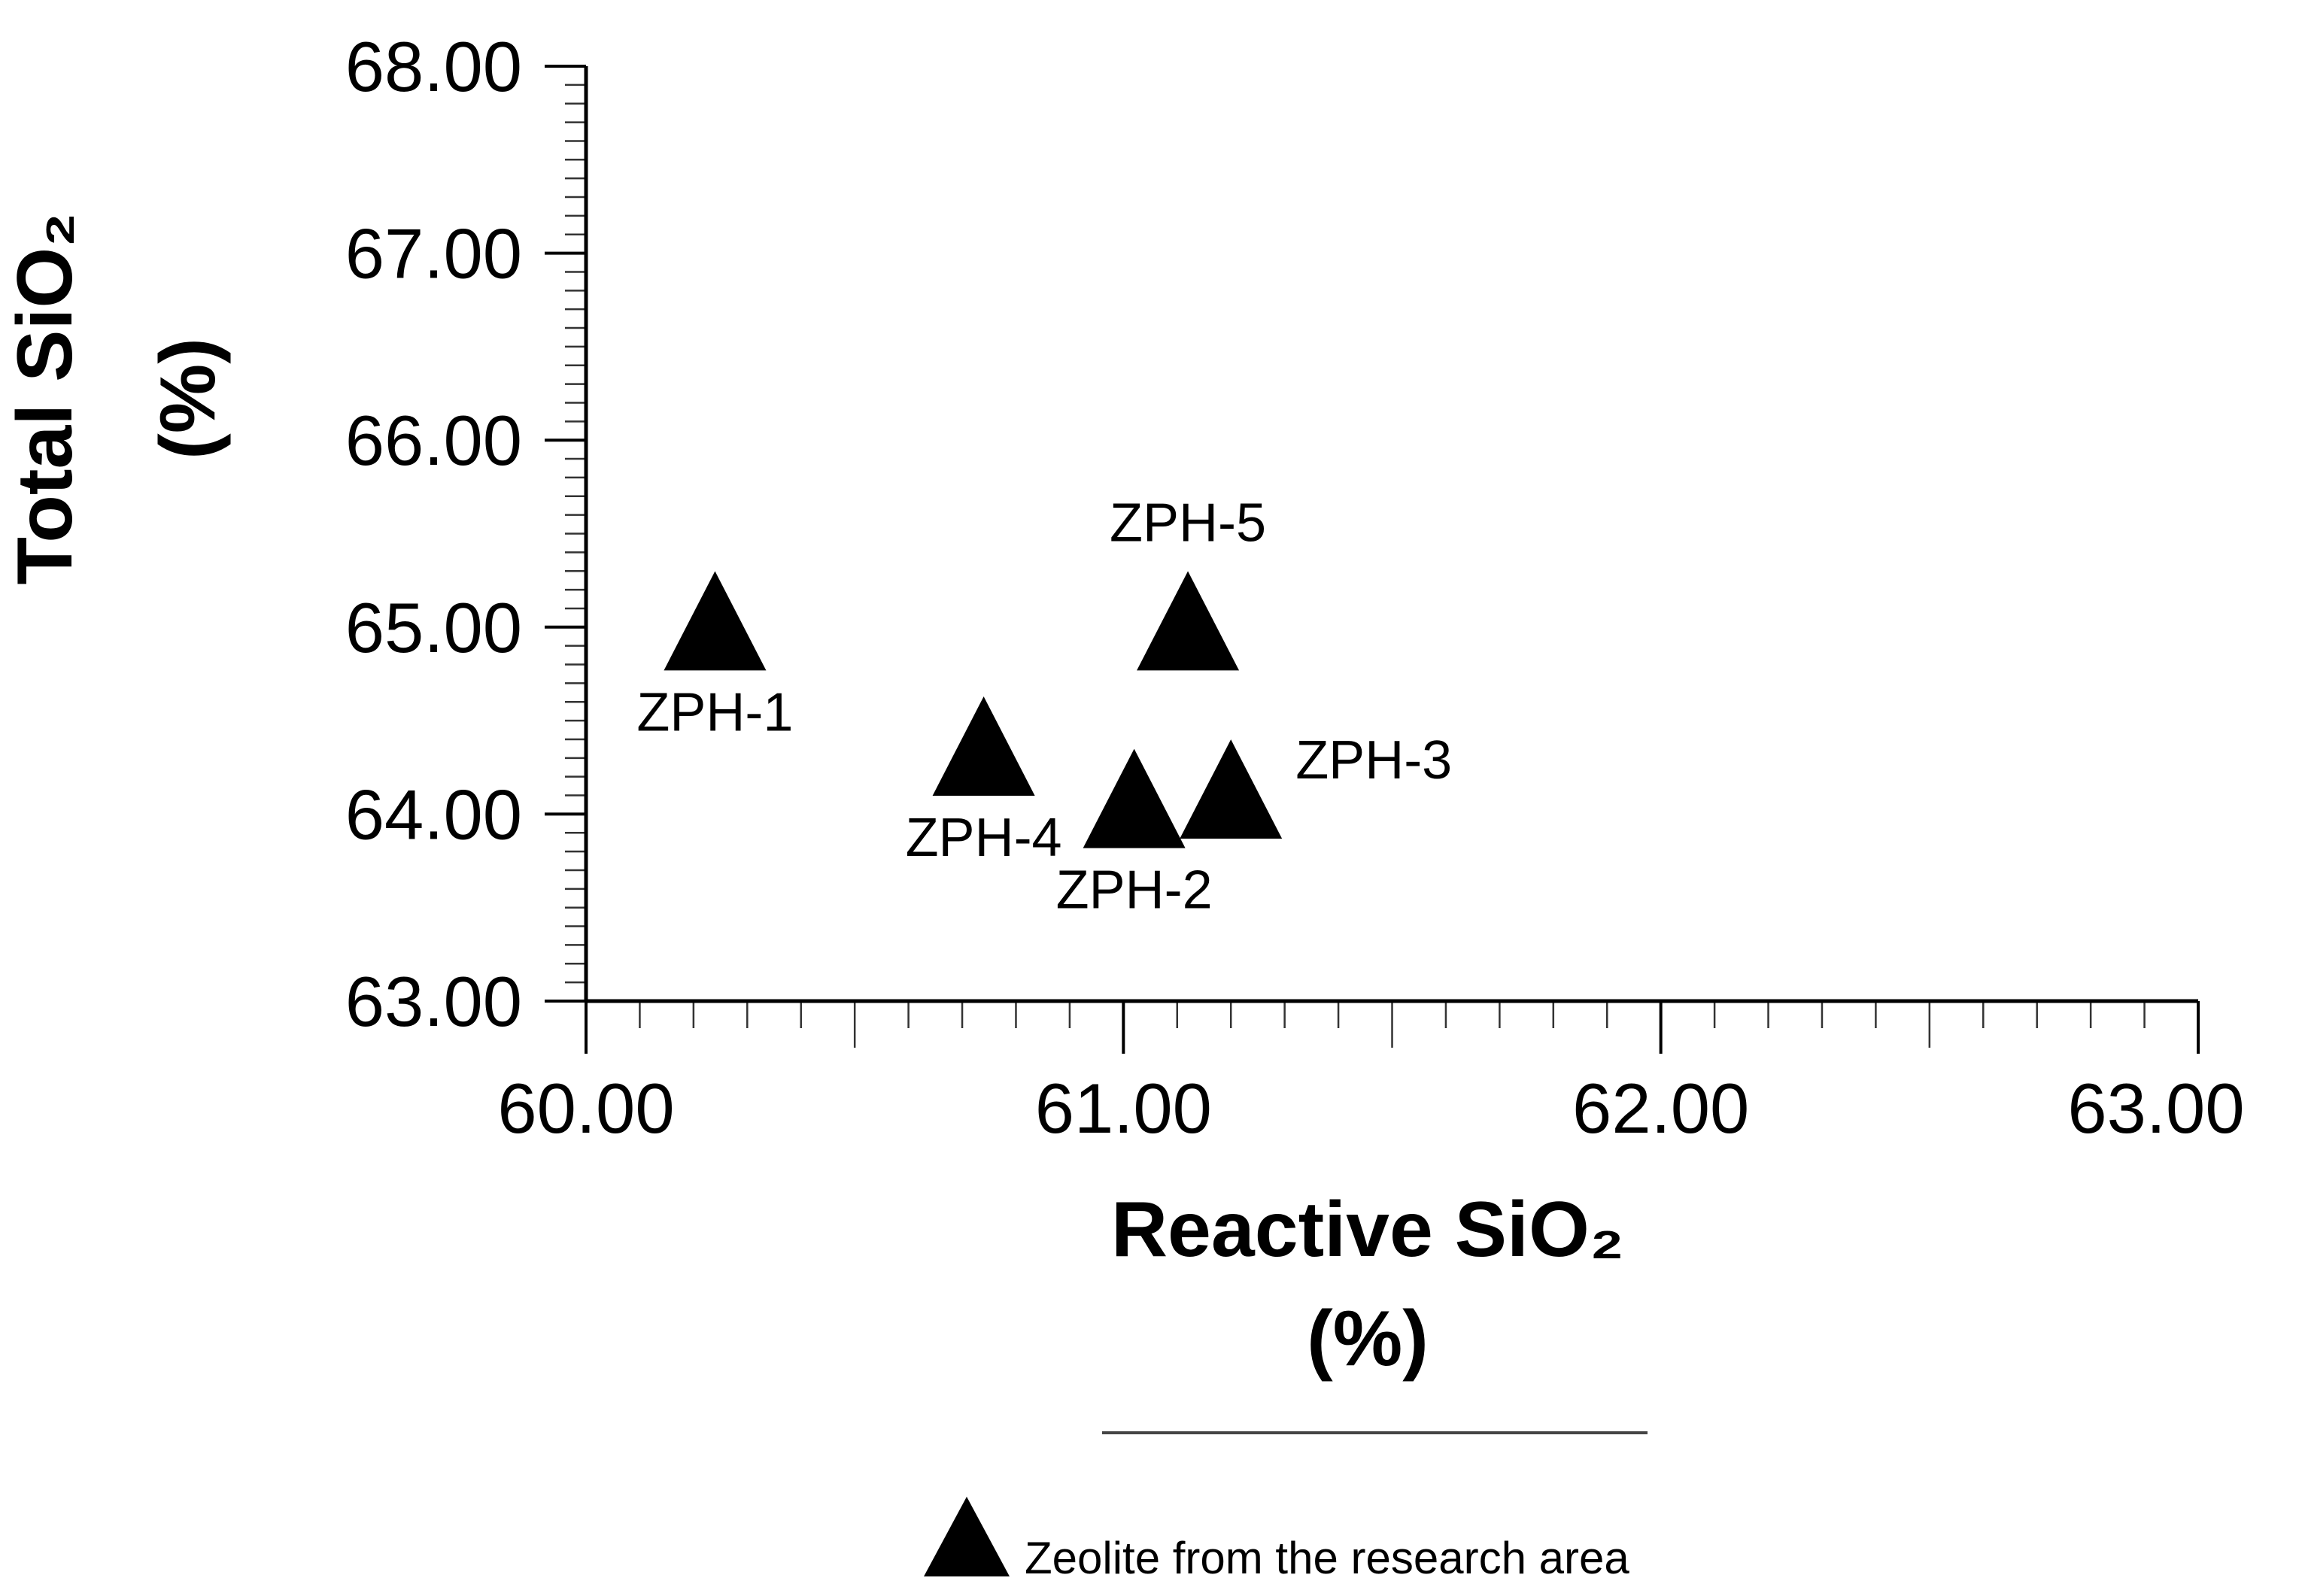 The height and width of the screenshot is (1596, 2299). What do you see at coordinates (433, 1001) in the screenshot?
I see `y-tick-label: 63.00` at bounding box center [433, 1001].